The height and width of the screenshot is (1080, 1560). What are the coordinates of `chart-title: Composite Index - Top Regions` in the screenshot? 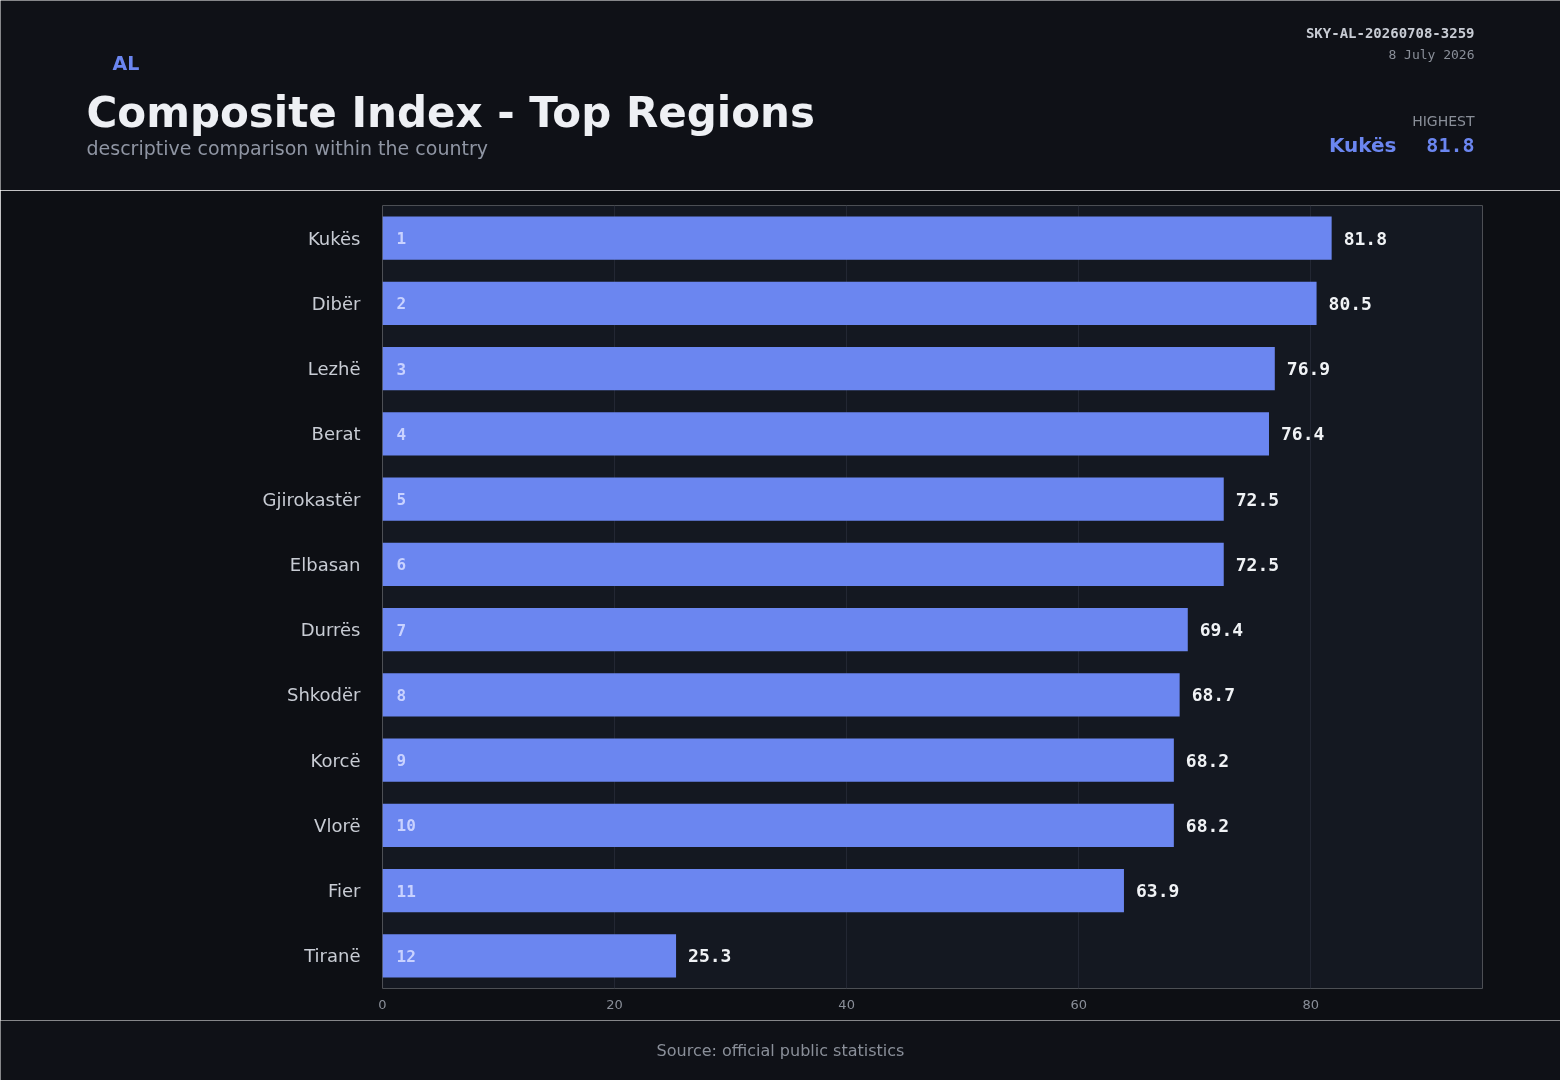 It's located at (450, 112).